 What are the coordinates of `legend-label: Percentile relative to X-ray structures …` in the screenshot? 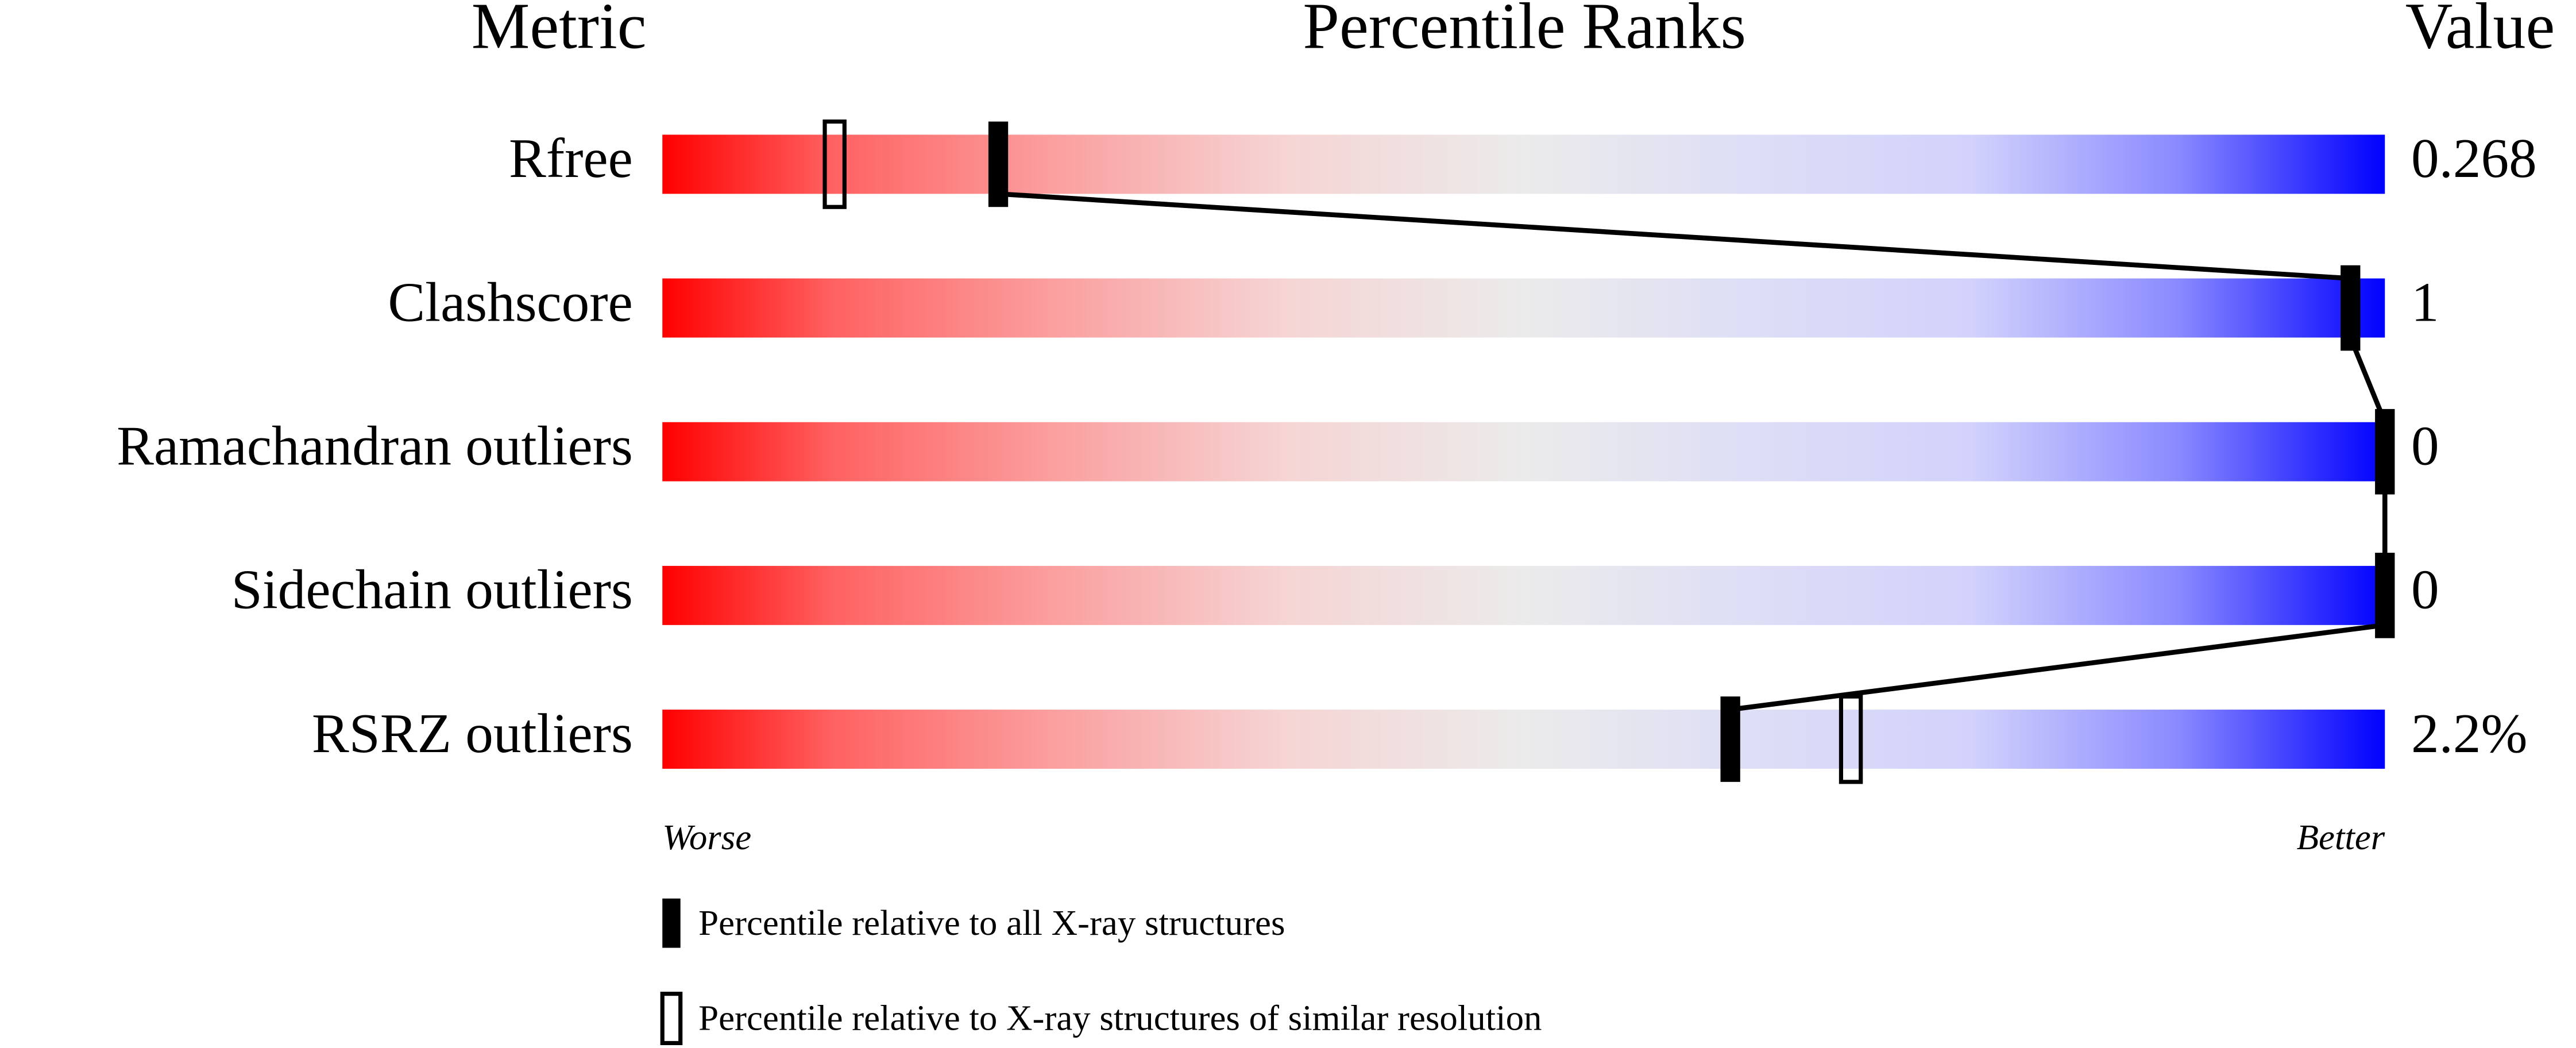 It's located at (1120, 1018).